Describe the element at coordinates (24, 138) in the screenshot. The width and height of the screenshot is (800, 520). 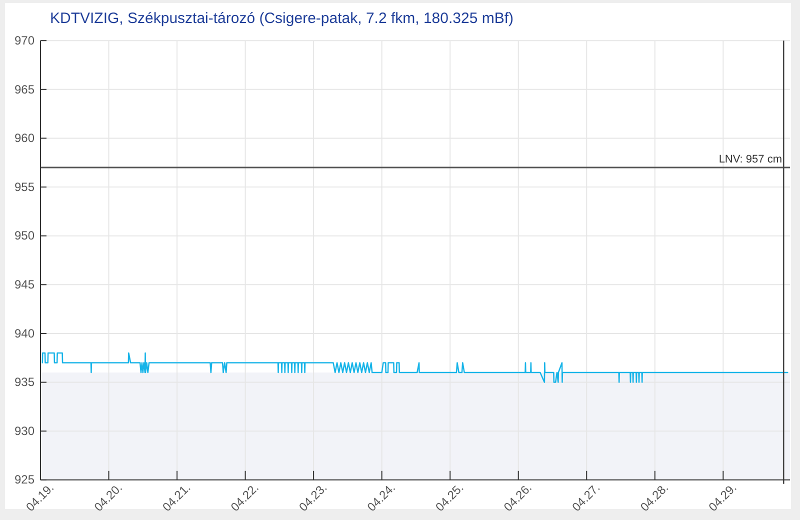
I see `y-tick-label: 960` at that location.